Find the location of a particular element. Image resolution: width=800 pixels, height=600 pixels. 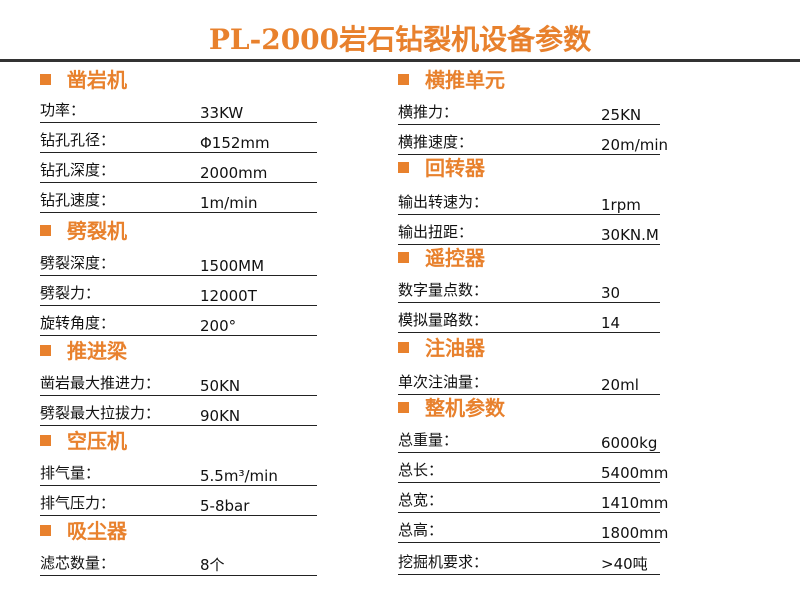

section-title: 凿岩机 is located at coordinates (97, 80).